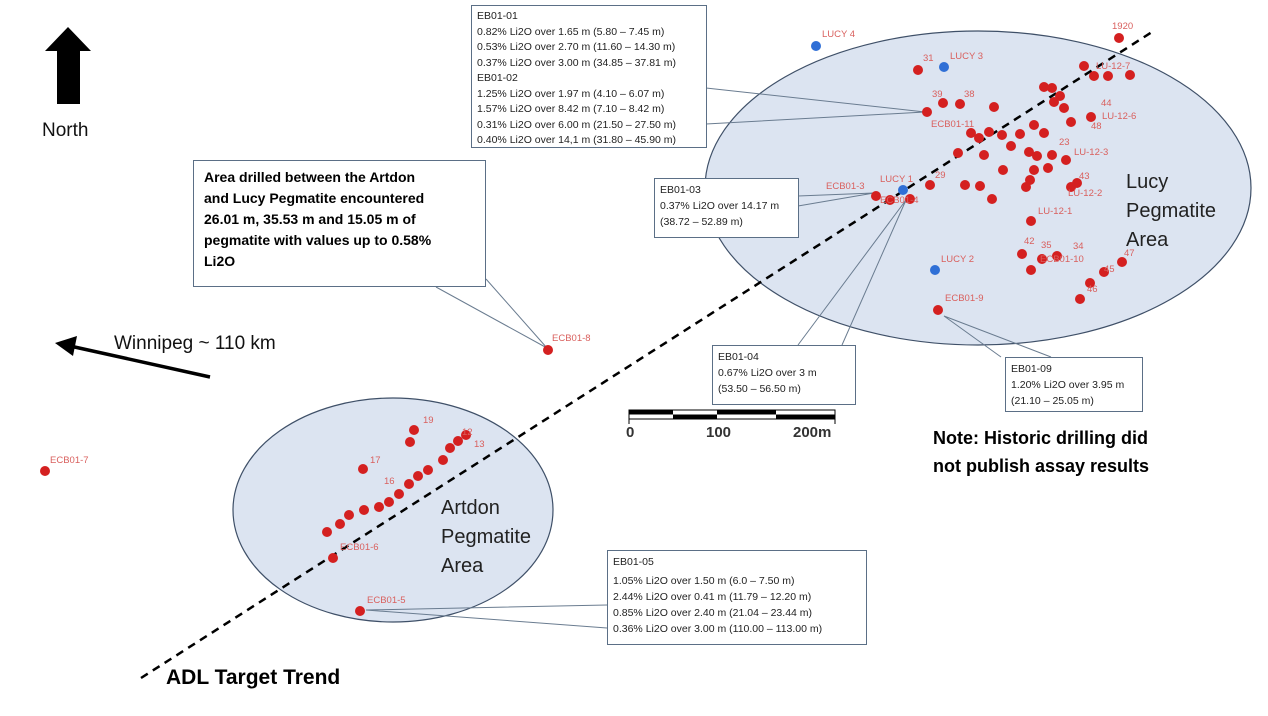  Describe the element at coordinates (386, 600) in the screenshot. I see `hole-label-ecb01_5: ECB01-5` at that location.